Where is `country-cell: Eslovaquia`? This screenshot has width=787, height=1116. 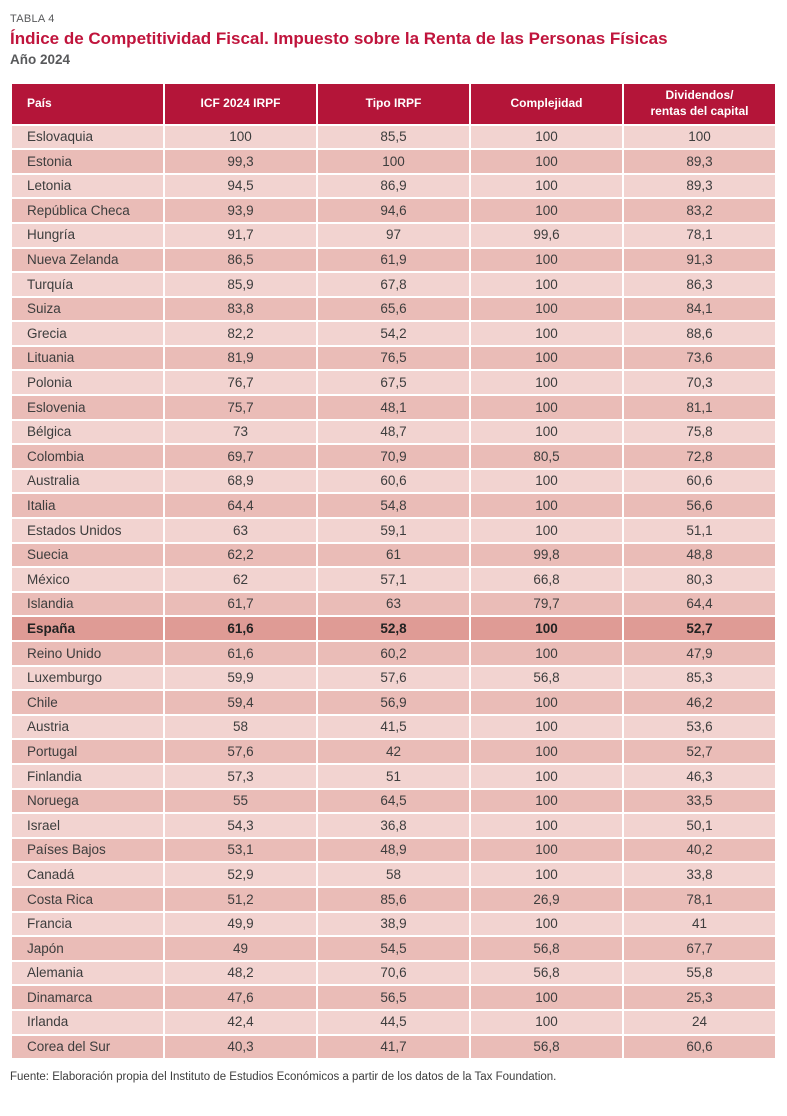 country-cell: Eslovaquia is located at coordinates (87, 137).